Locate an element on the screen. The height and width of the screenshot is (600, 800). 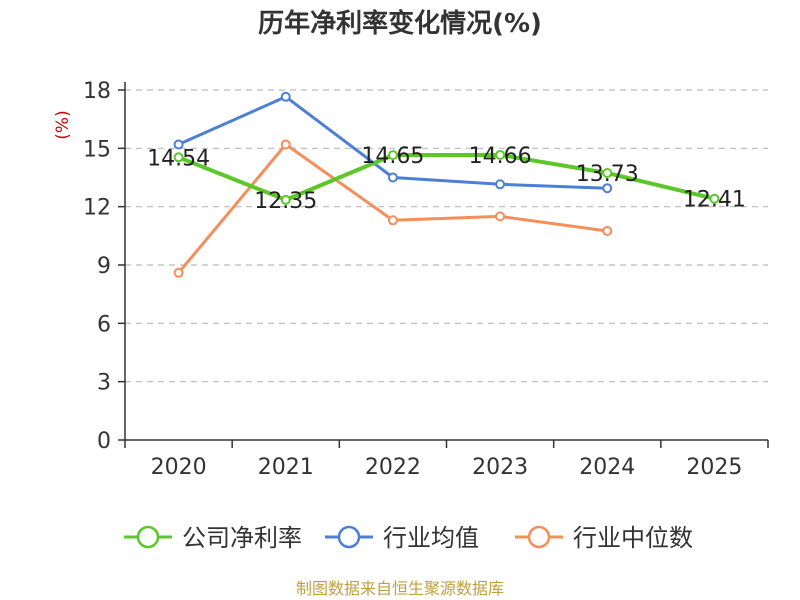
point-0-2022 is located at coordinates (392, 155).